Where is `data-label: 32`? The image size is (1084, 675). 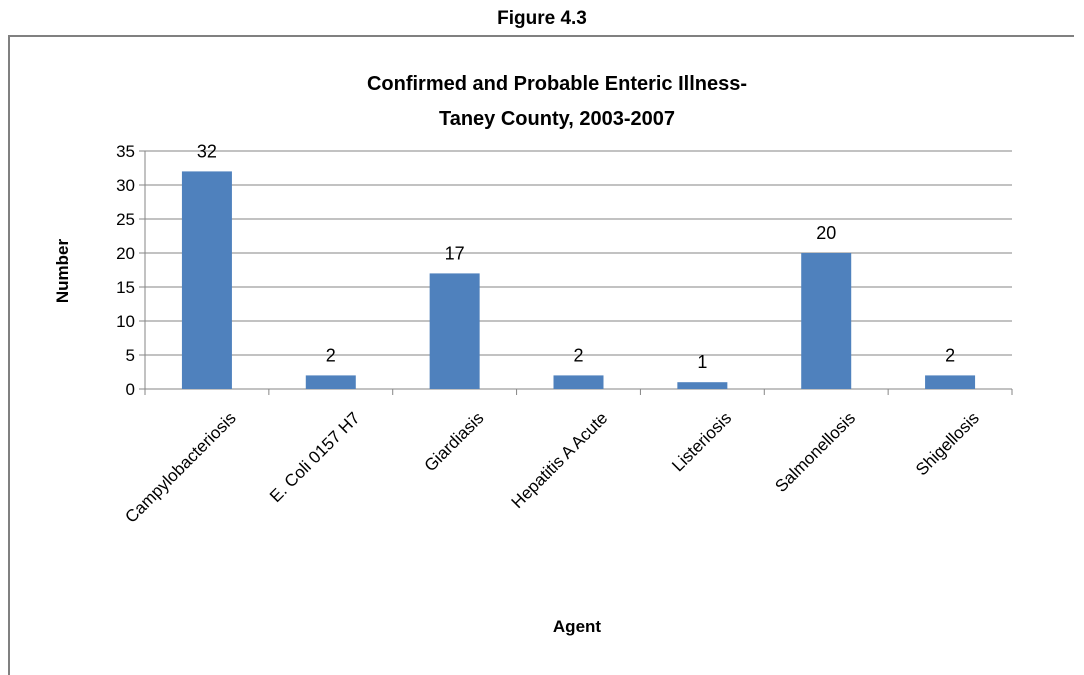 data-label: 32 is located at coordinates (207, 151).